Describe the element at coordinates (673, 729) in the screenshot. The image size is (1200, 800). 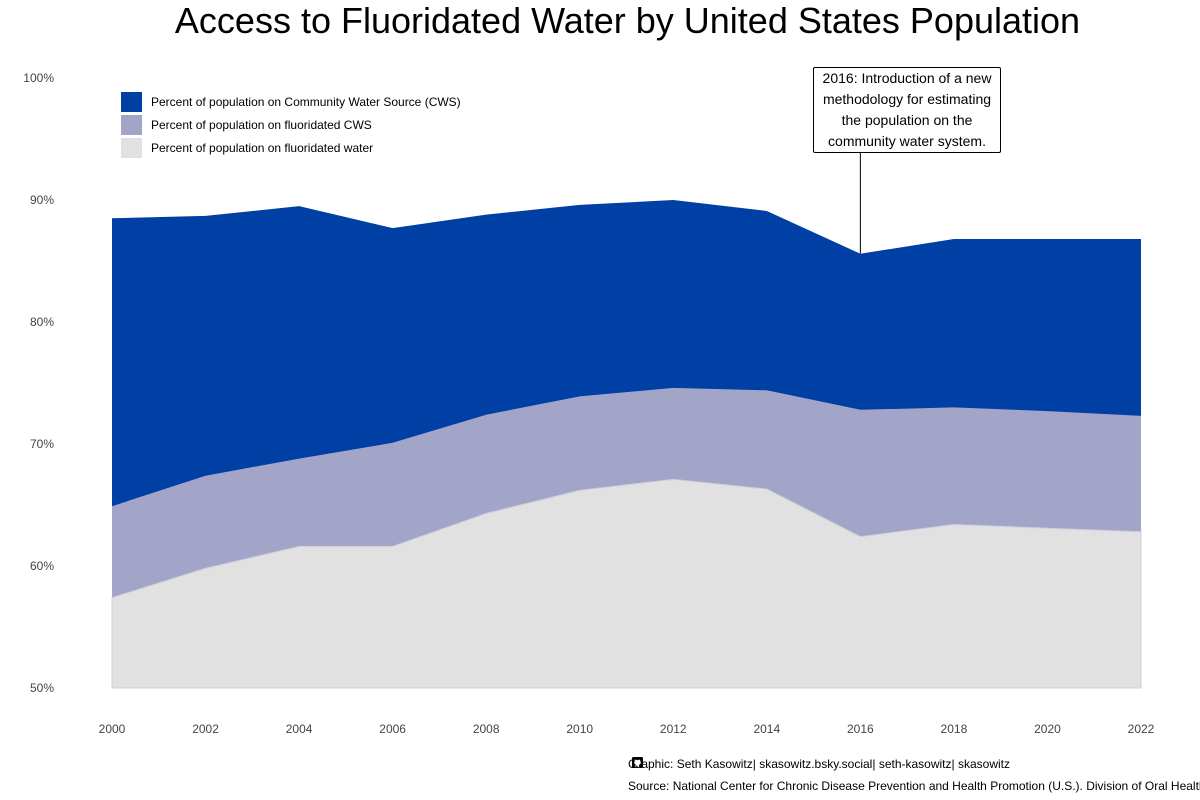
I see `x-tick-label: 2012` at that location.